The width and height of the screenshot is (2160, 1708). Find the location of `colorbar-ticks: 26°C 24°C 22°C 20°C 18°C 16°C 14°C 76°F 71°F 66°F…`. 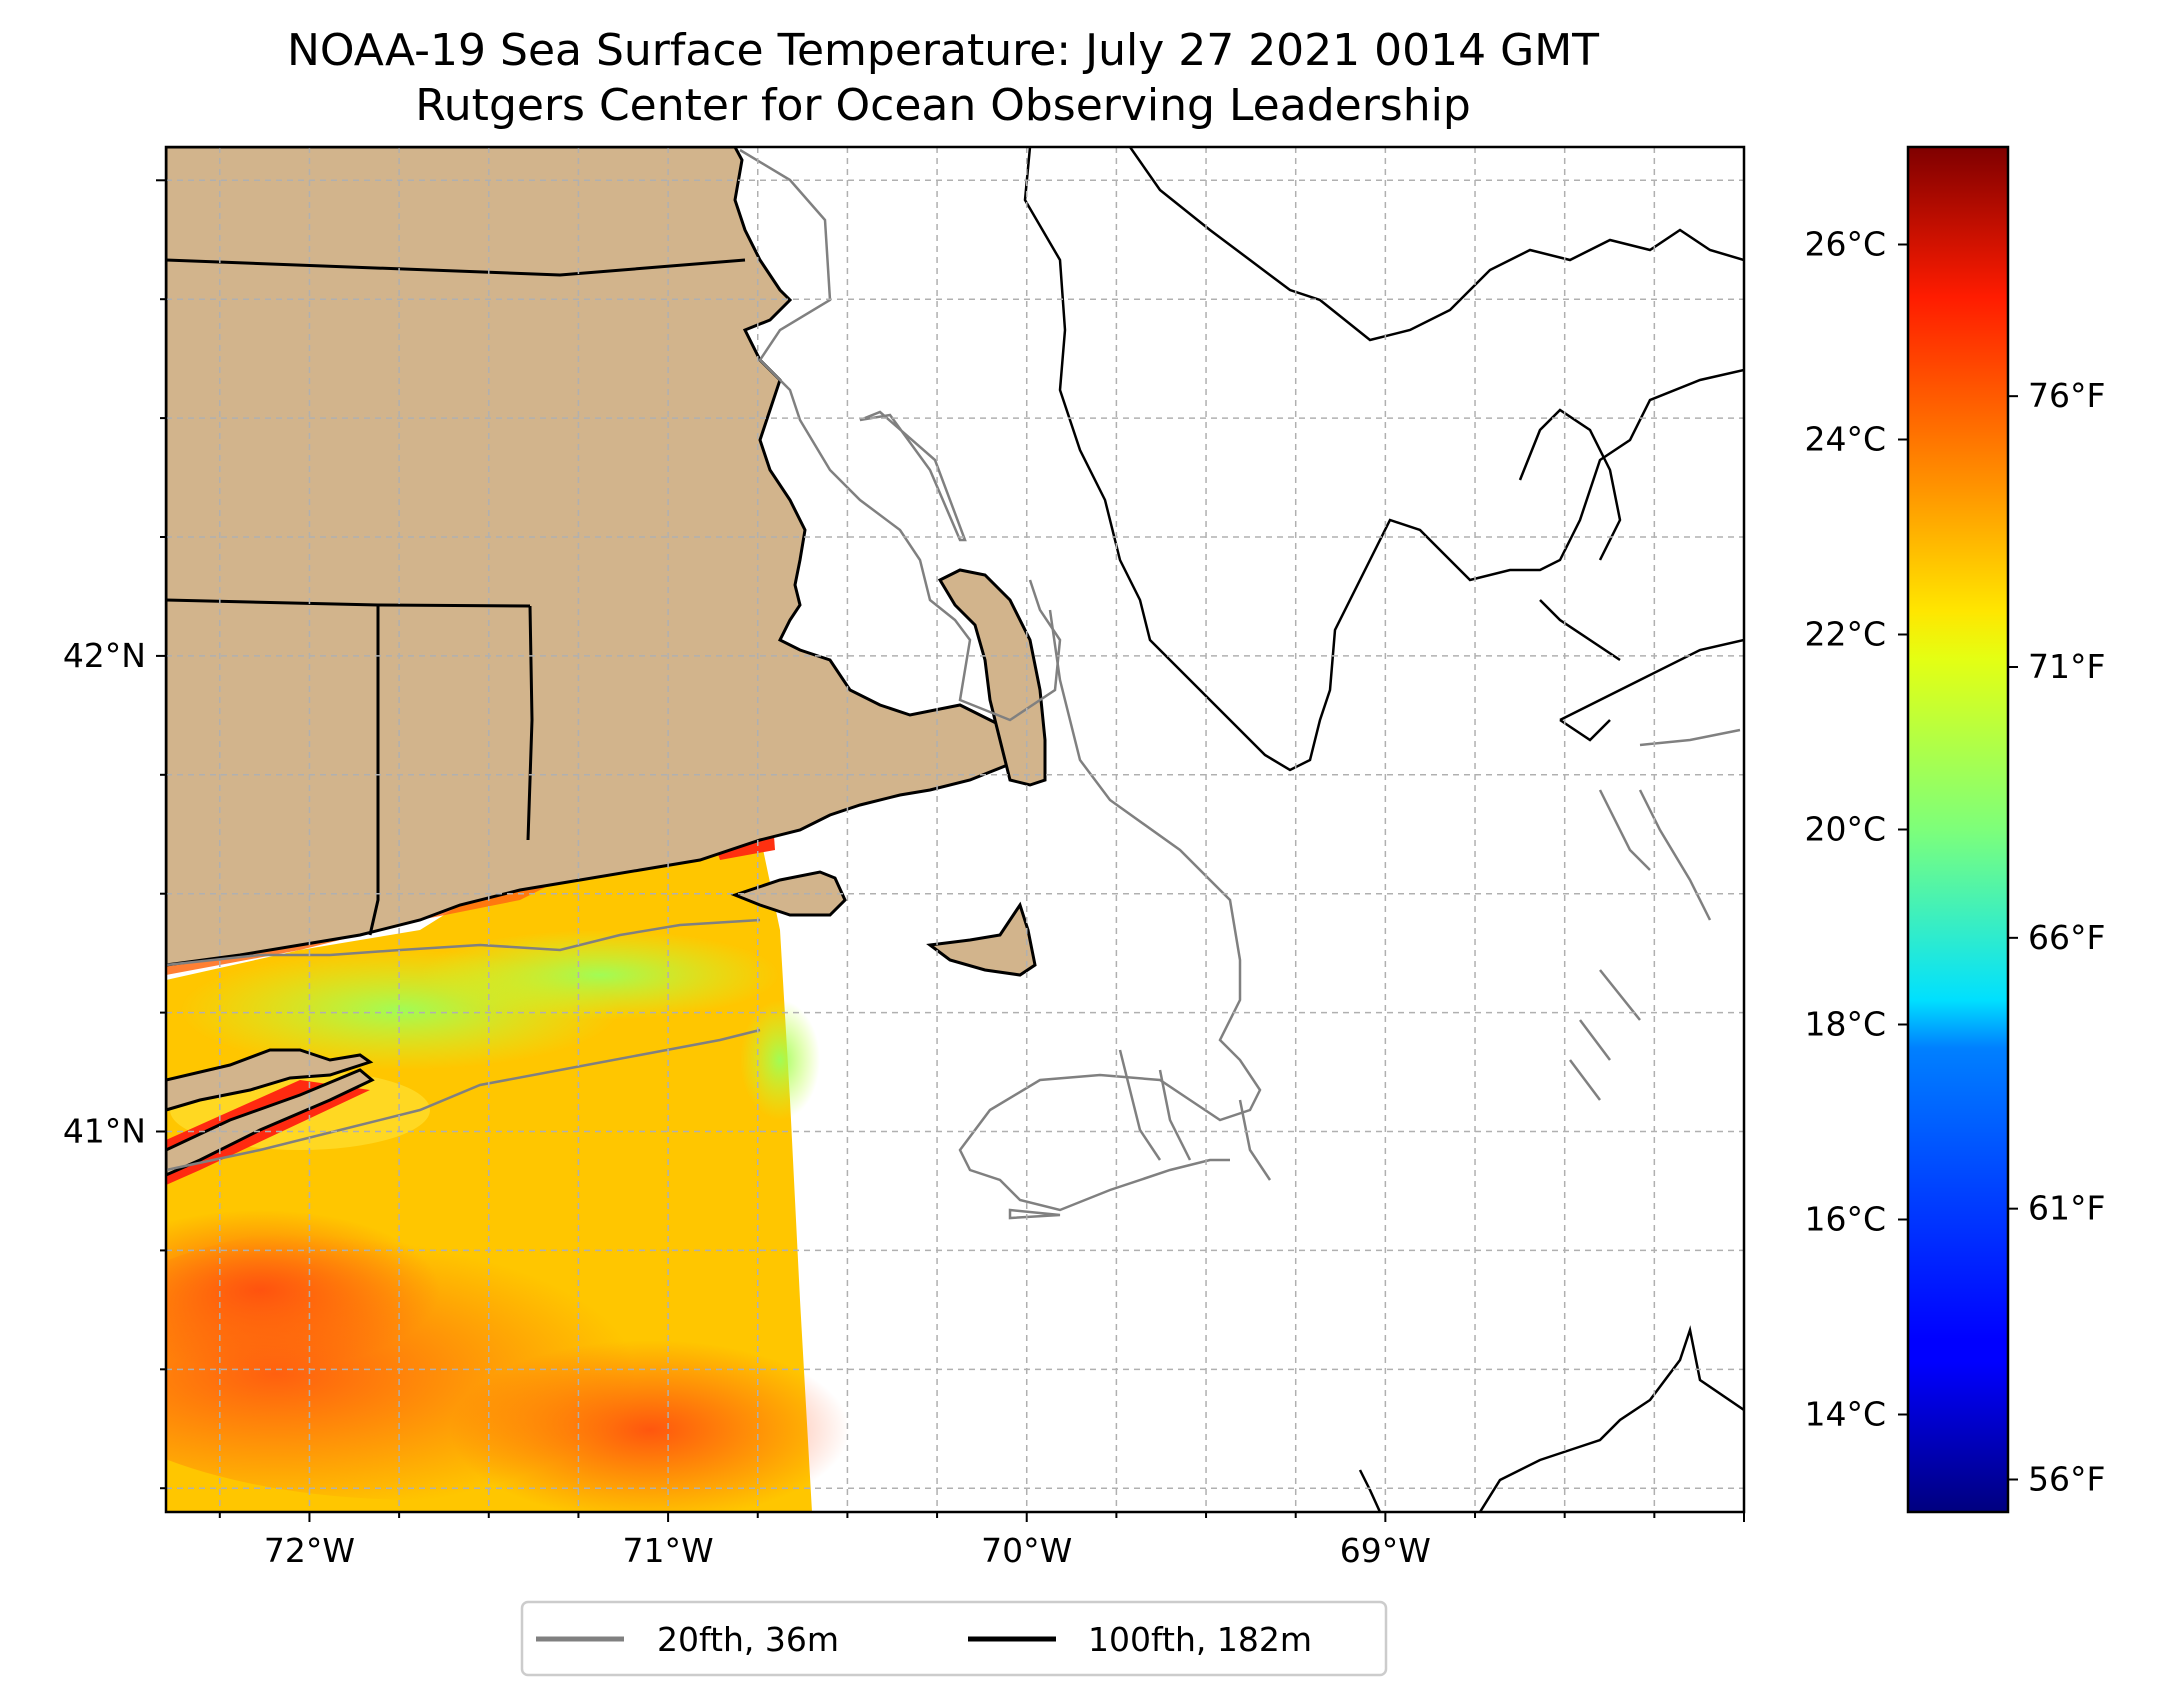

colorbar-ticks: 26°C 24°C 22°C 20°C 18°C 16°C 14°C 76°F 71°F 66°F… is located at coordinates (1954, 862).